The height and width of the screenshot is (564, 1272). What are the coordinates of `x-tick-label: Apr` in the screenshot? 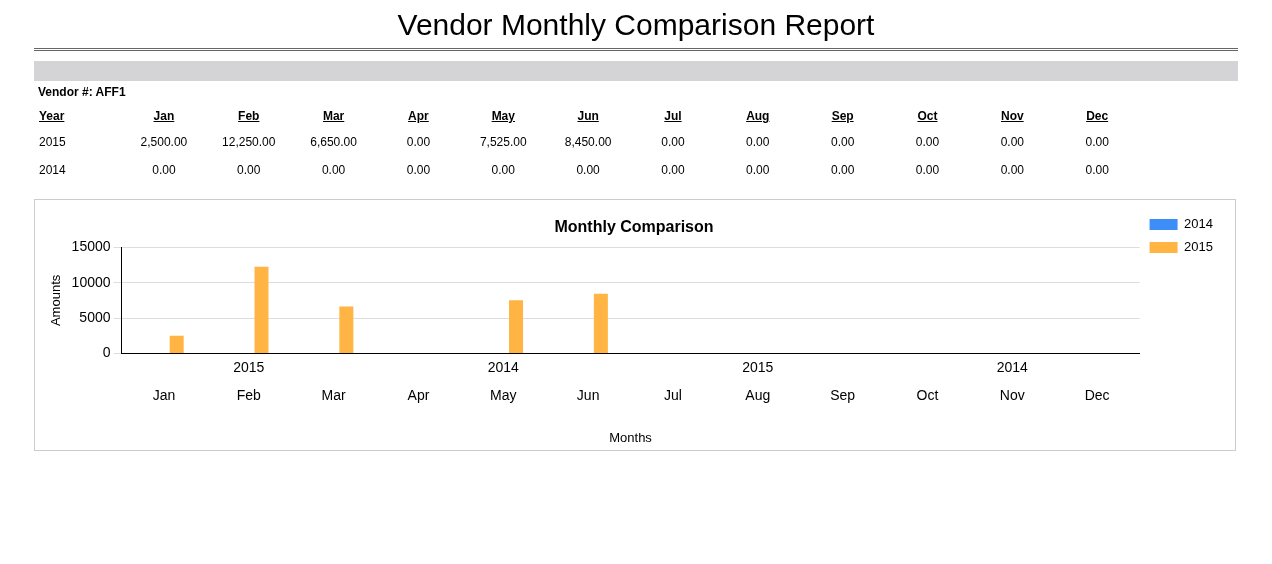 It's located at (418, 394).